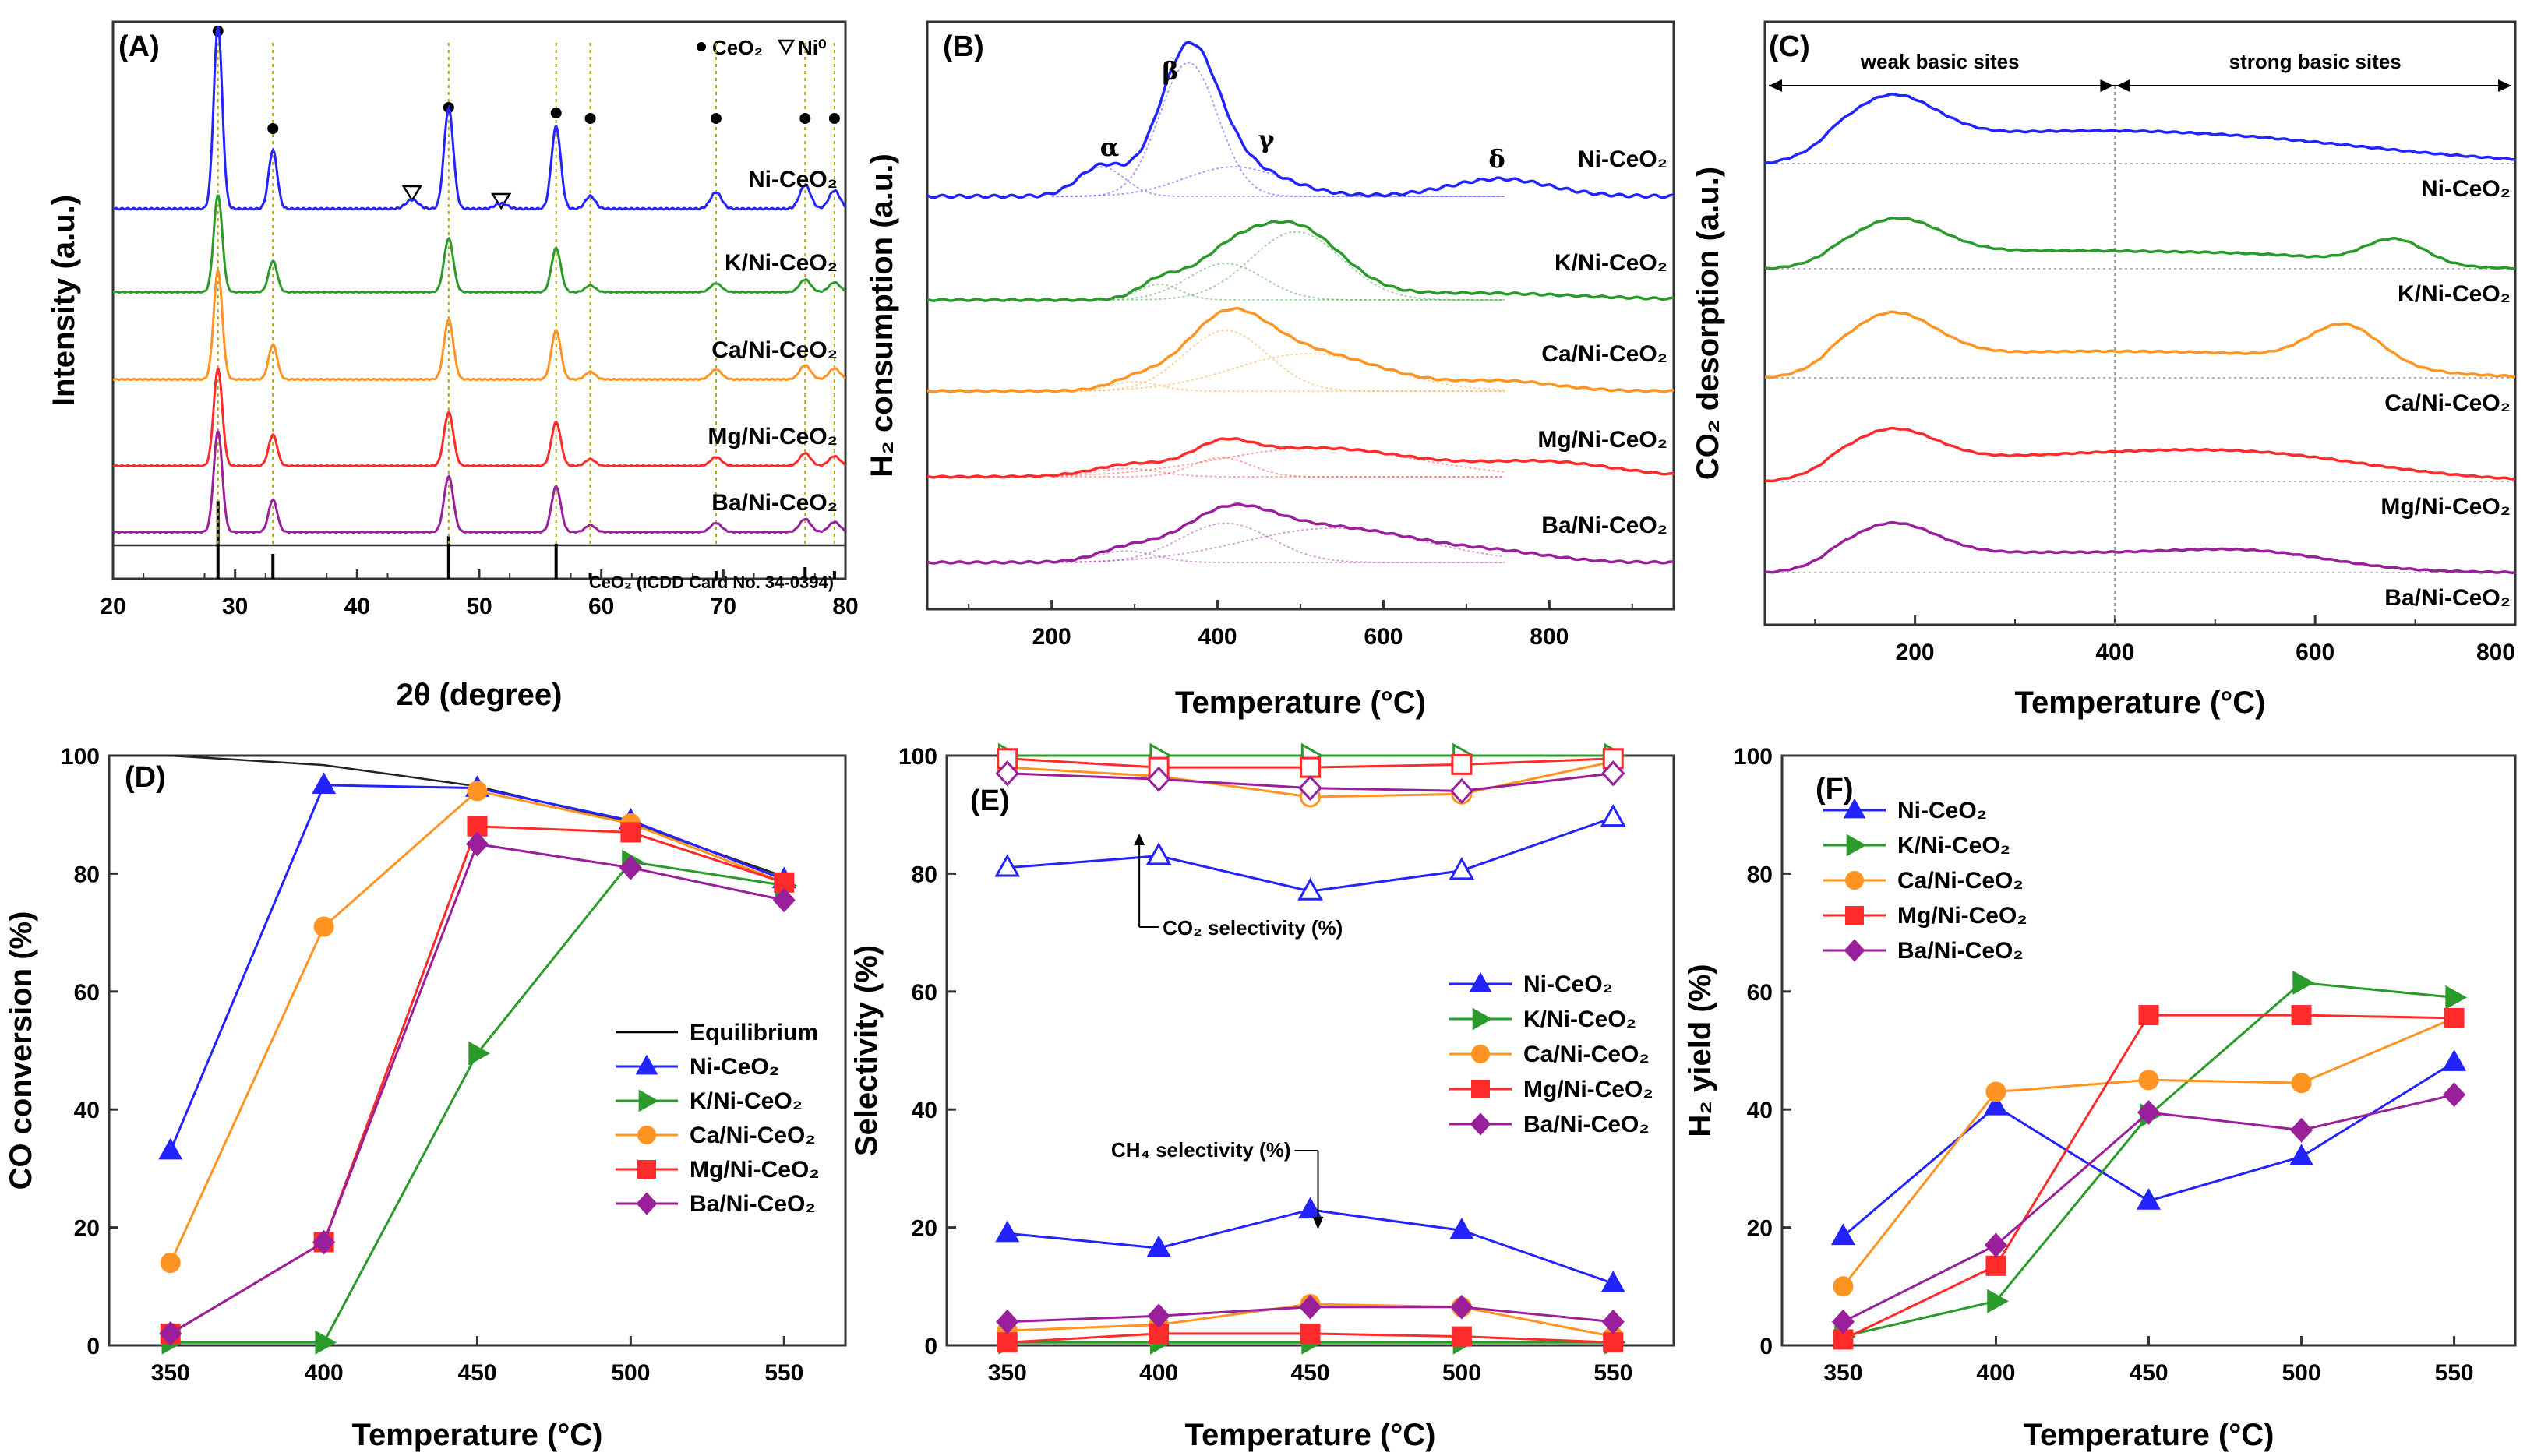 The width and height of the screenshot is (2548, 1456). What do you see at coordinates (1962, 916) in the screenshot?
I see `legend-label: Mg/Ni-CeO₂` at bounding box center [1962, 916].